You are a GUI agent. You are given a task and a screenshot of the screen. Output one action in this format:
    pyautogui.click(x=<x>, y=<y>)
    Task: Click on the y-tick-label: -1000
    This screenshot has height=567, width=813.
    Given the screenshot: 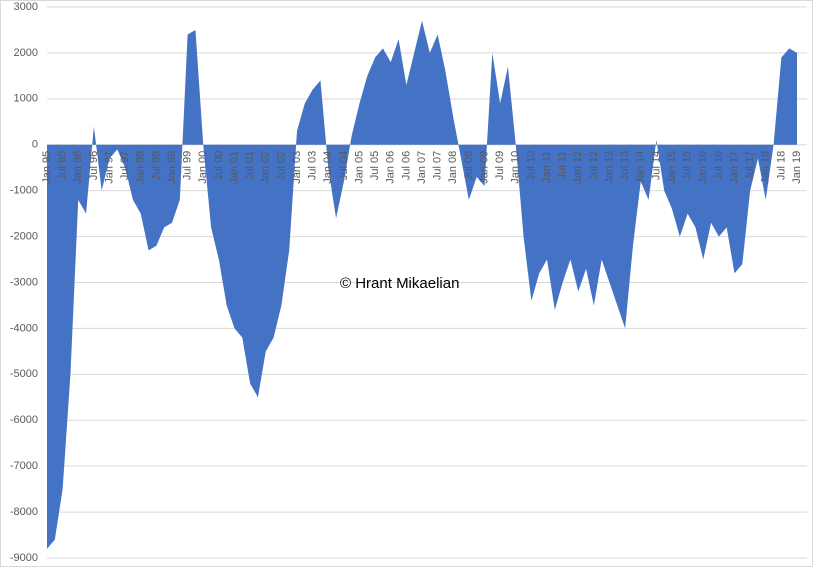 What is the action you would take?
    pyautogui.click(x=24, y=191)
    